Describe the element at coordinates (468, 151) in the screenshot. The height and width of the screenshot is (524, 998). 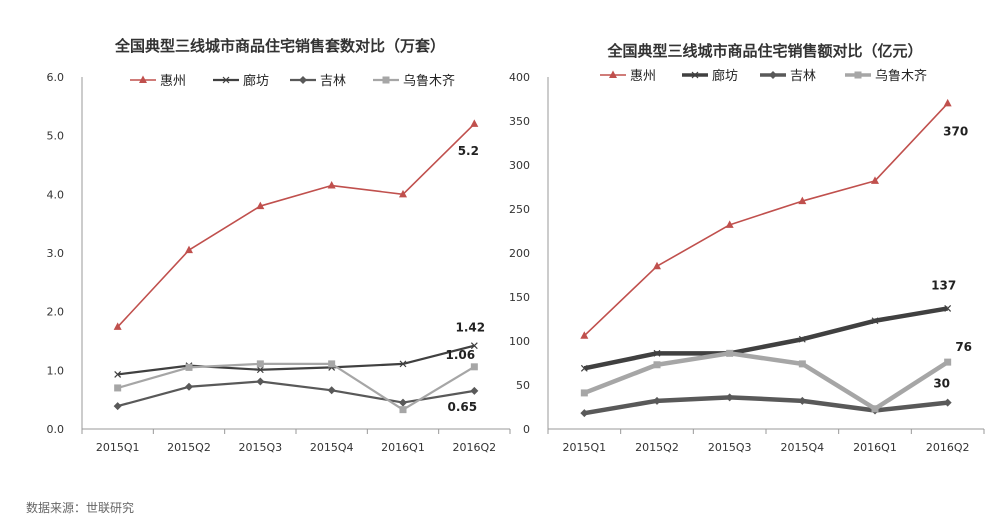
I see `data-label-惠州: 5.2` at that location.